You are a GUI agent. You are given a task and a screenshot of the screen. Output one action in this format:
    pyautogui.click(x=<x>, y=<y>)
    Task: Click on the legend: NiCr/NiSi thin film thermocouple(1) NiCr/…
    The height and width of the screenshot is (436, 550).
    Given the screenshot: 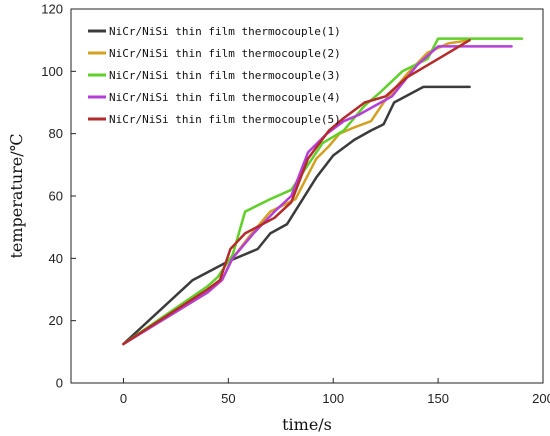 What is the action you would take?
    pyautogui.click(x=214, y=75)
    